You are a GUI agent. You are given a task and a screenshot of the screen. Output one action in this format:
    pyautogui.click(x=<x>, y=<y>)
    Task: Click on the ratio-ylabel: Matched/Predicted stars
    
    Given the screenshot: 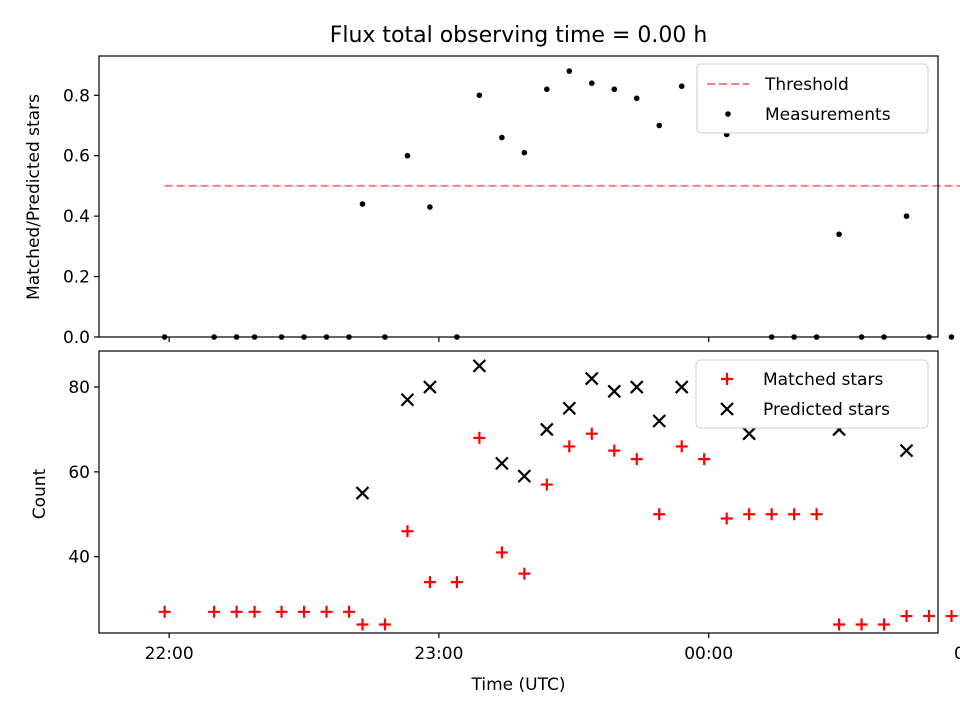 What is the action you would take?
    pyautogui.click(x=34, y=197)
    